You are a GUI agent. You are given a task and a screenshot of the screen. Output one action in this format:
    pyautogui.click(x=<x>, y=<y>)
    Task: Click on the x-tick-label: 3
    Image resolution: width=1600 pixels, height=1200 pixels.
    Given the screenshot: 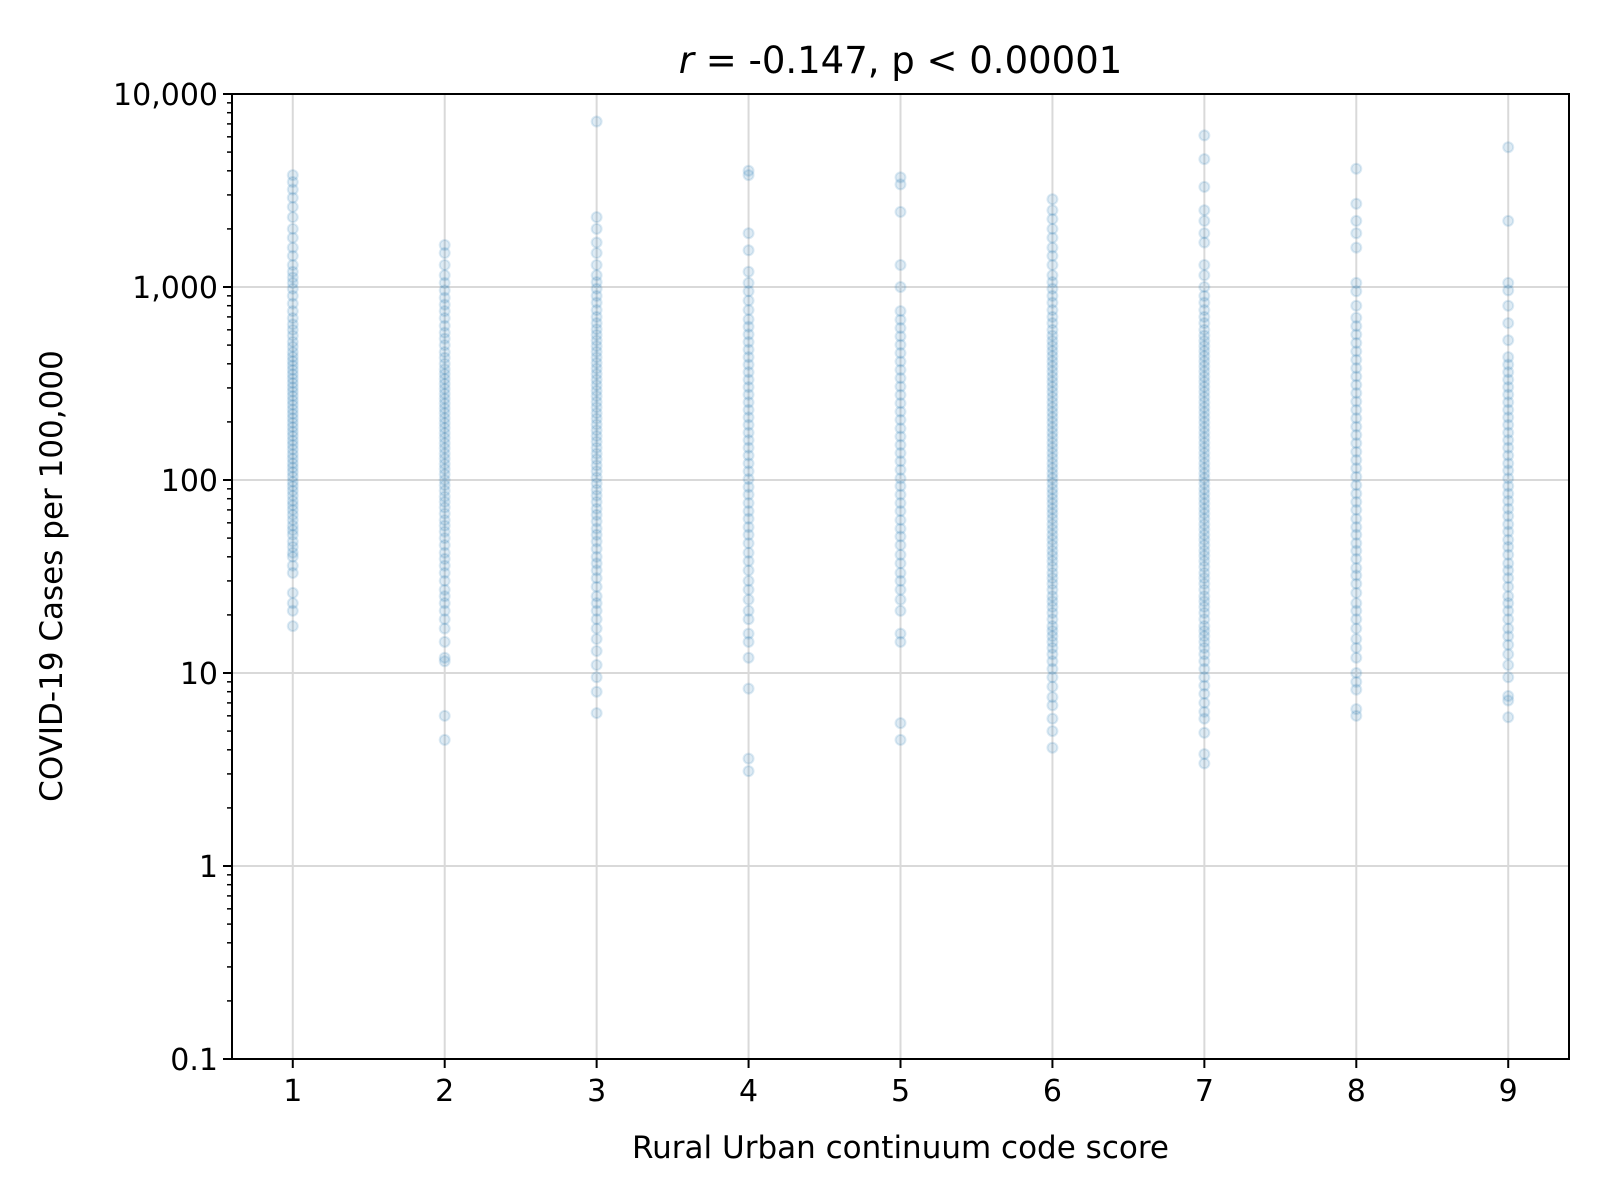 What is the action you would take?
    pyautogui.click(x=596, y=1091)
    